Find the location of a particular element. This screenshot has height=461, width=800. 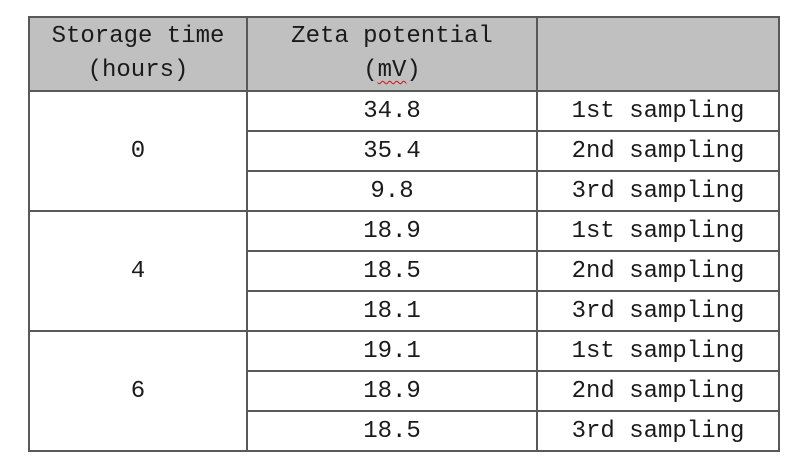

zeta-value-cell: 19.1 is located at coordinates (392, 351).